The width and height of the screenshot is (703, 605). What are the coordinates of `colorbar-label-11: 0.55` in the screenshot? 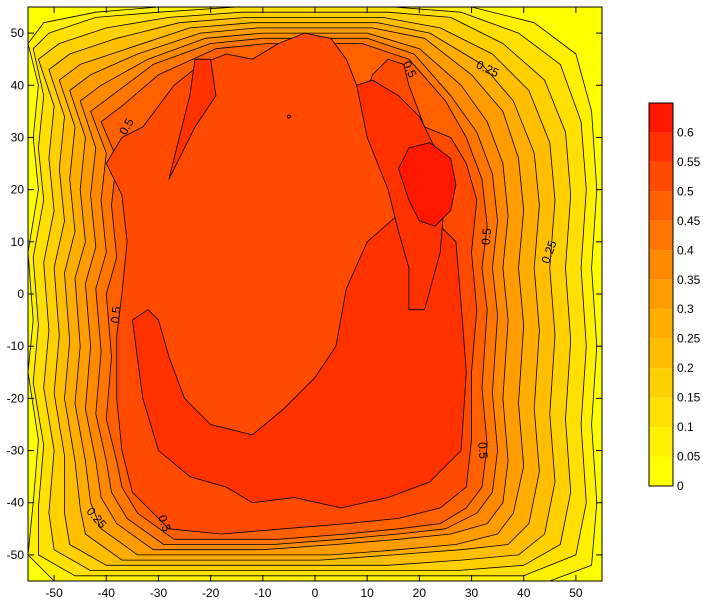 It's located at (689, 162).